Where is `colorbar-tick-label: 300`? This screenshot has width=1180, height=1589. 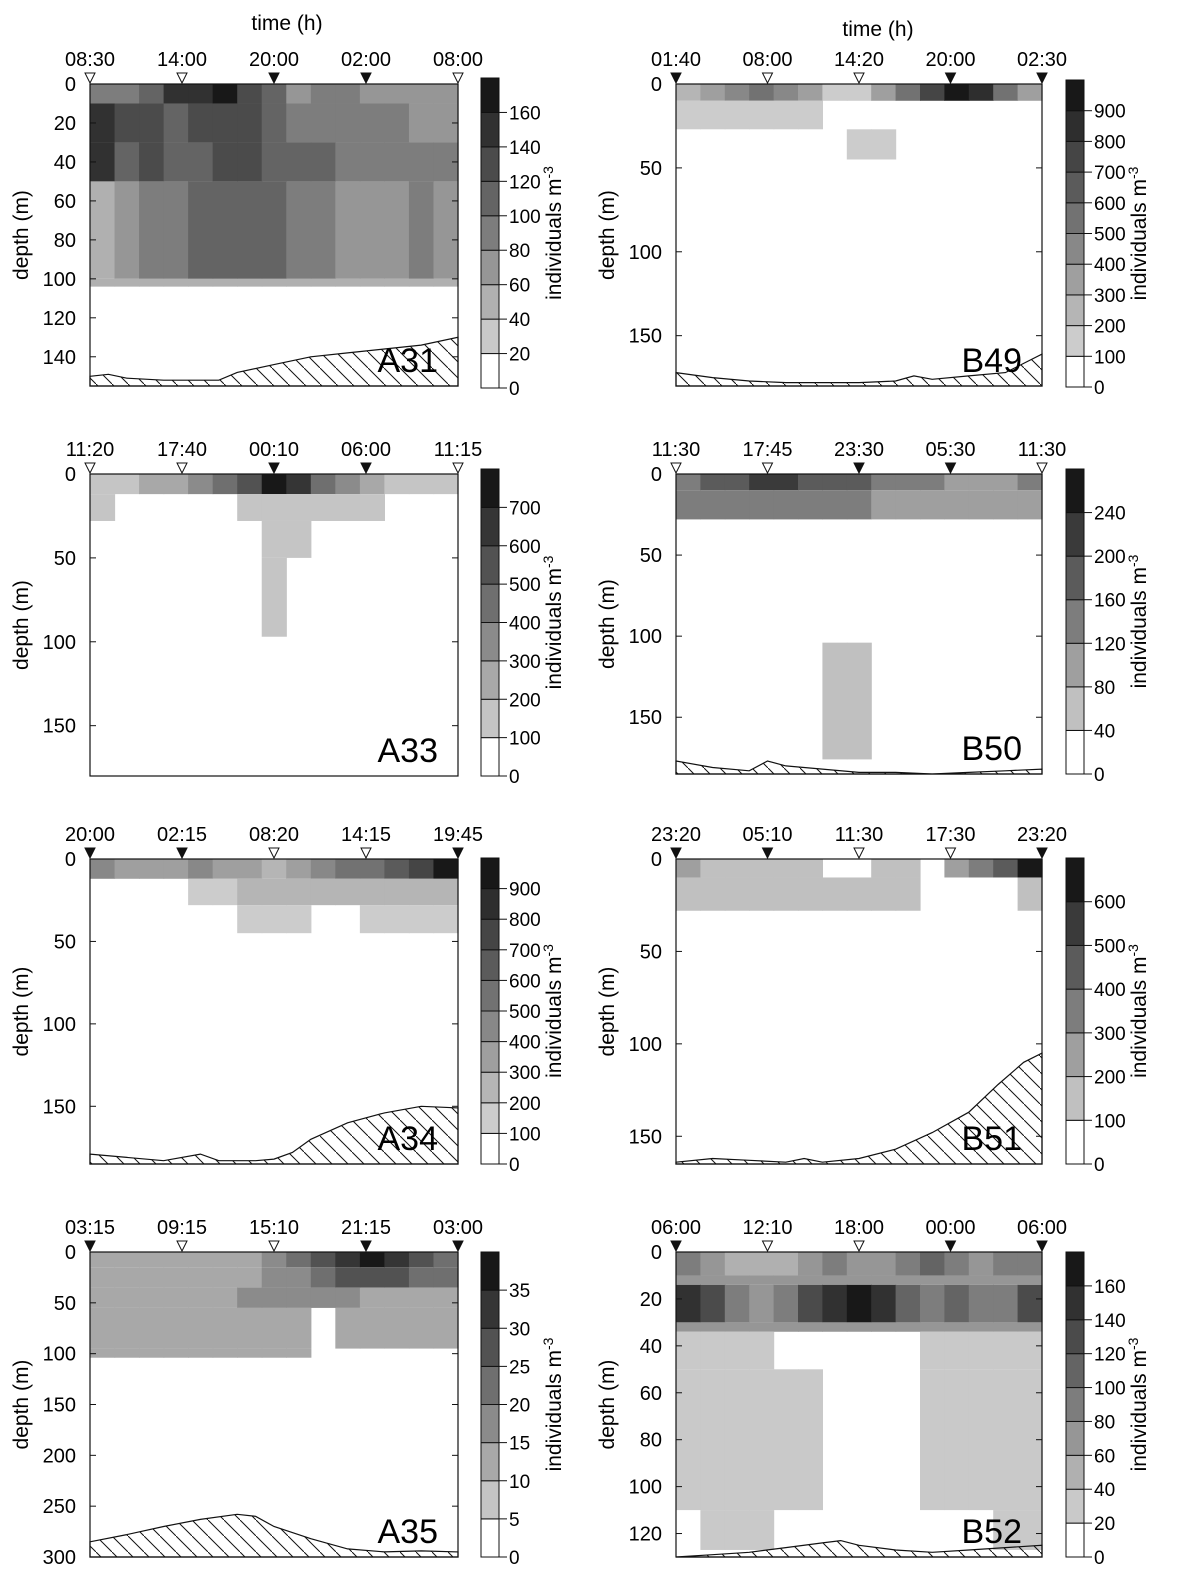 colorbar-tick-label: 300 is located at coordinates (525, 1073).